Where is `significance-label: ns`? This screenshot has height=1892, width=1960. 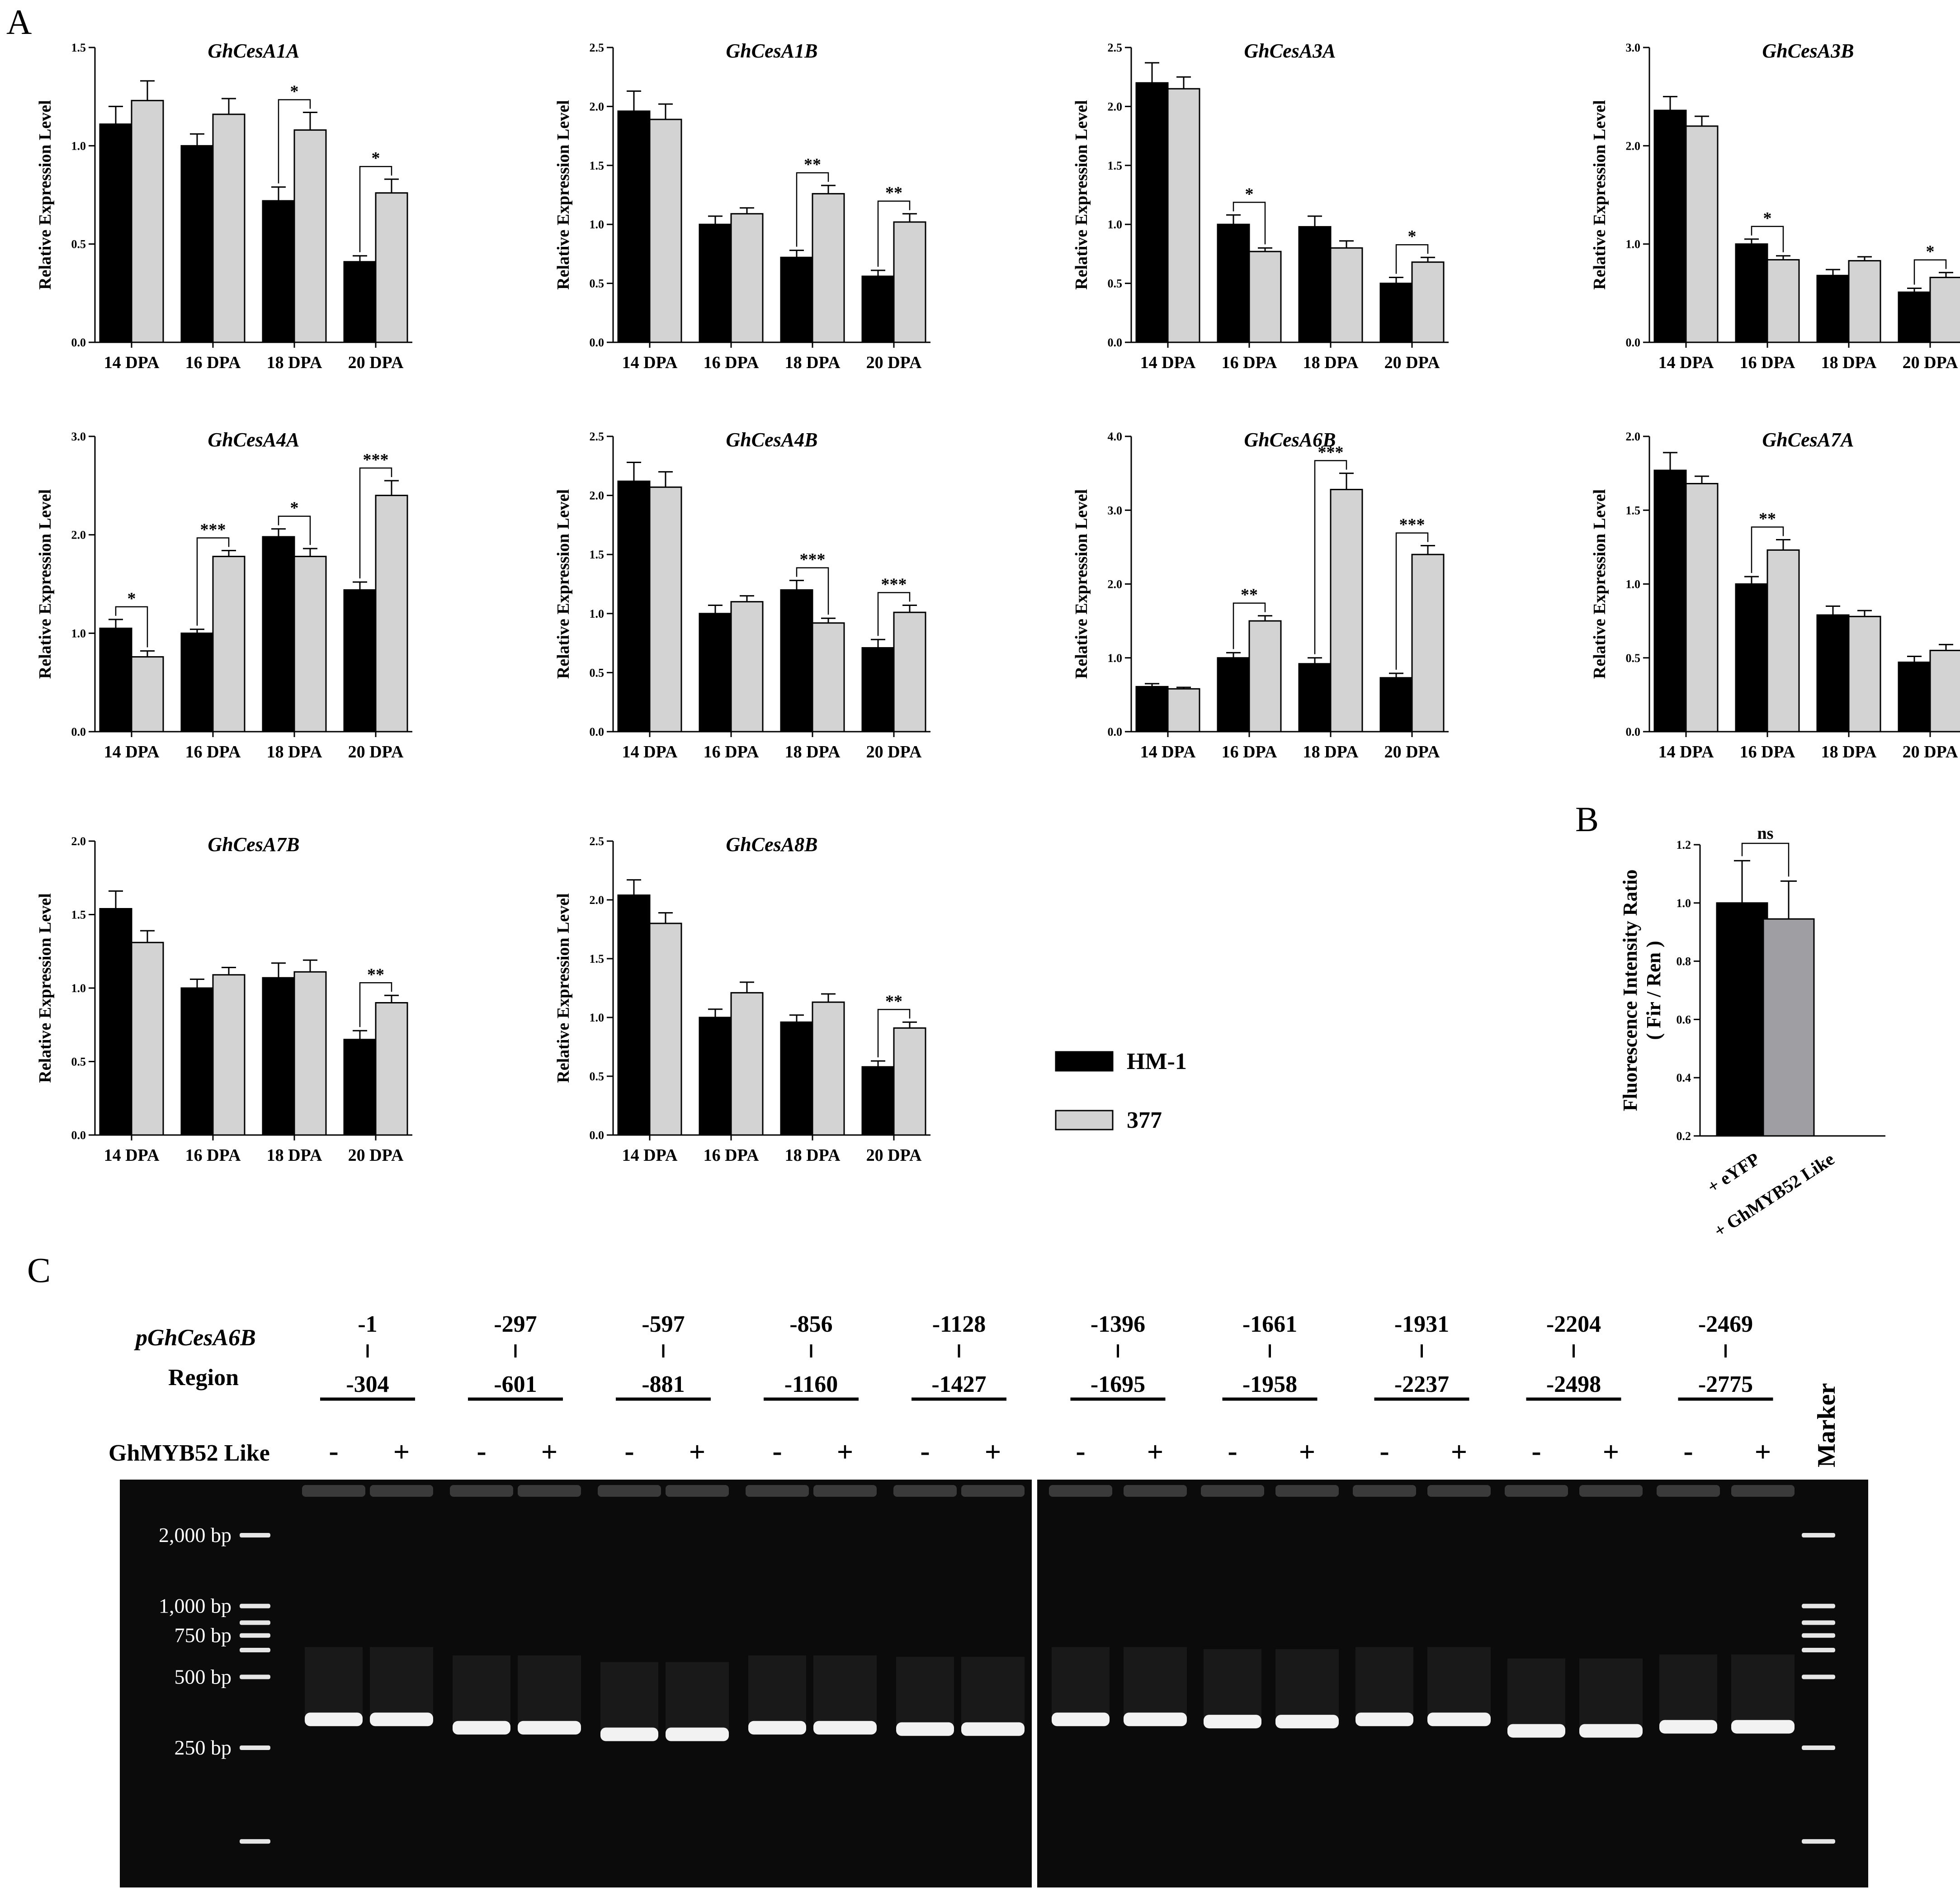
significance-label: ns is located at coordinates (1765, 833).